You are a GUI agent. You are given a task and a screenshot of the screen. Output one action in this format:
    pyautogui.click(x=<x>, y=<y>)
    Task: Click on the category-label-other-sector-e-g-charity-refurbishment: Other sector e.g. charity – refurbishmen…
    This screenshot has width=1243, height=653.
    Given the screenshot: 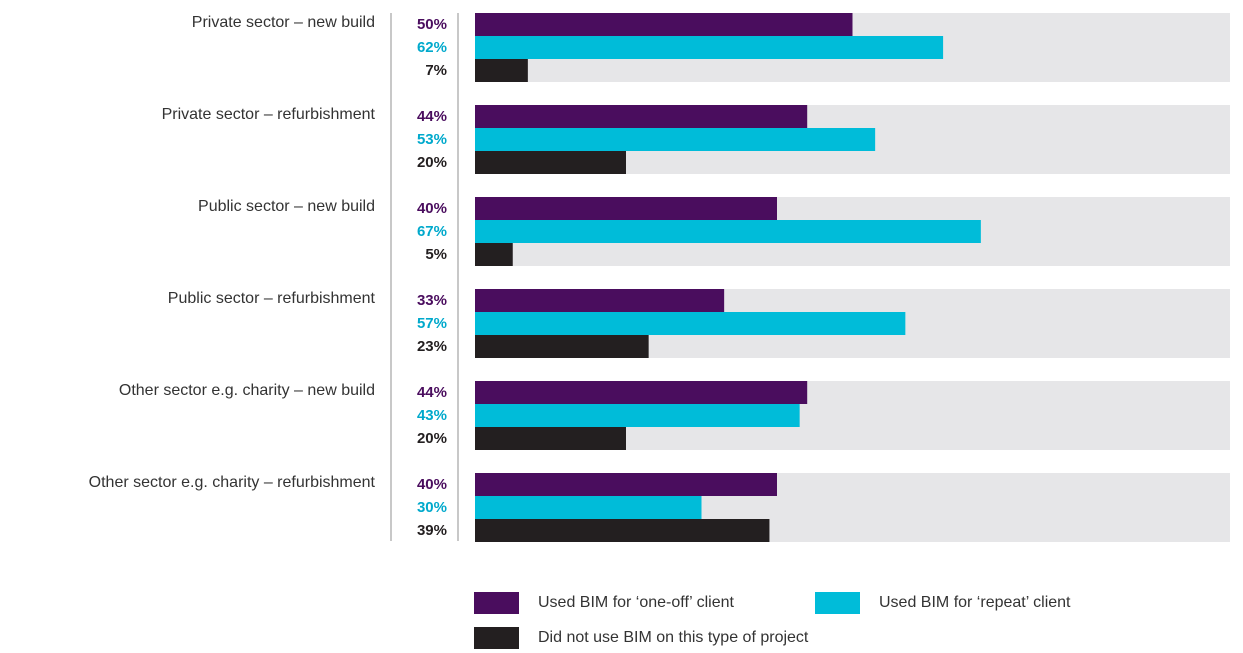 What is the action you would take?
    pyautogui.click(x=231, y=482)
    